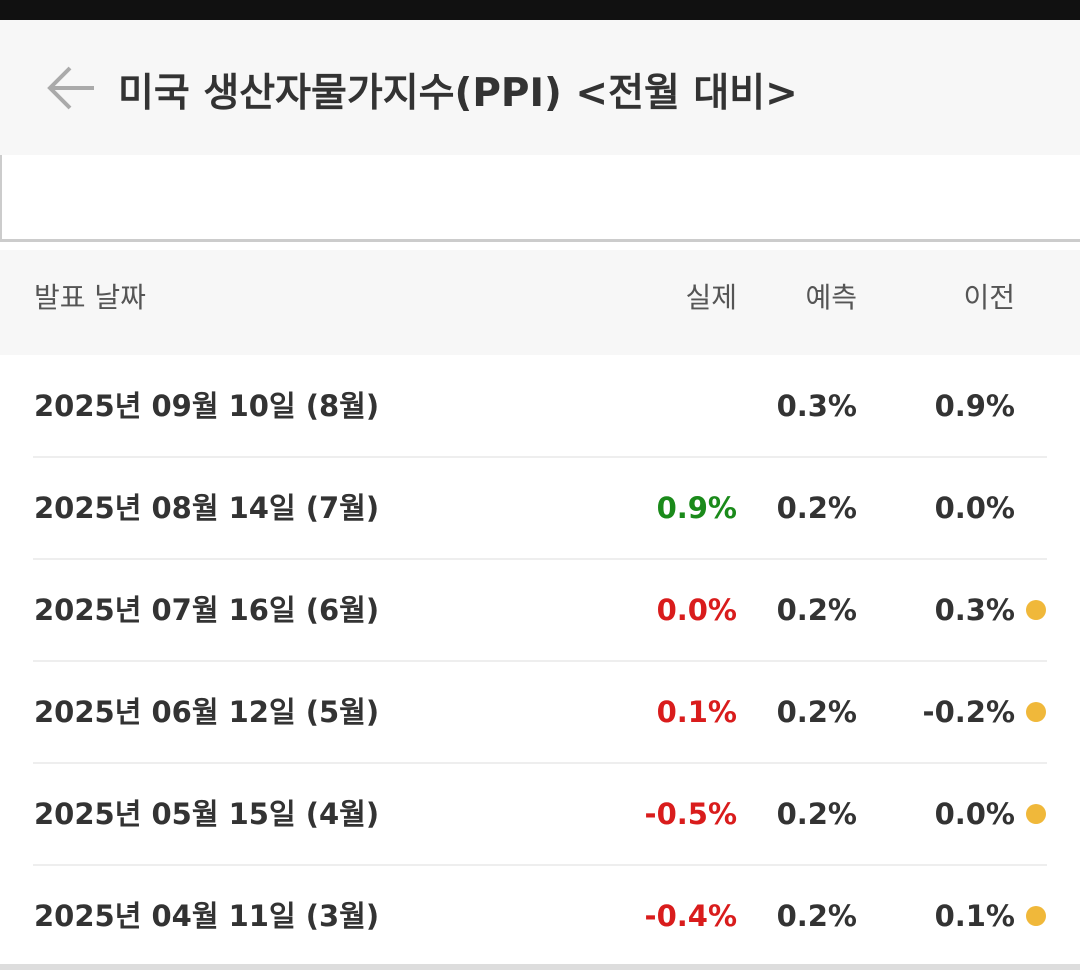 The height and width of the screenshot is (970, 1080). What do you see at coordinates (968, 712) in the screenshot?
I see `previous-cell: -0.2%` at bounding box center [968, 712].